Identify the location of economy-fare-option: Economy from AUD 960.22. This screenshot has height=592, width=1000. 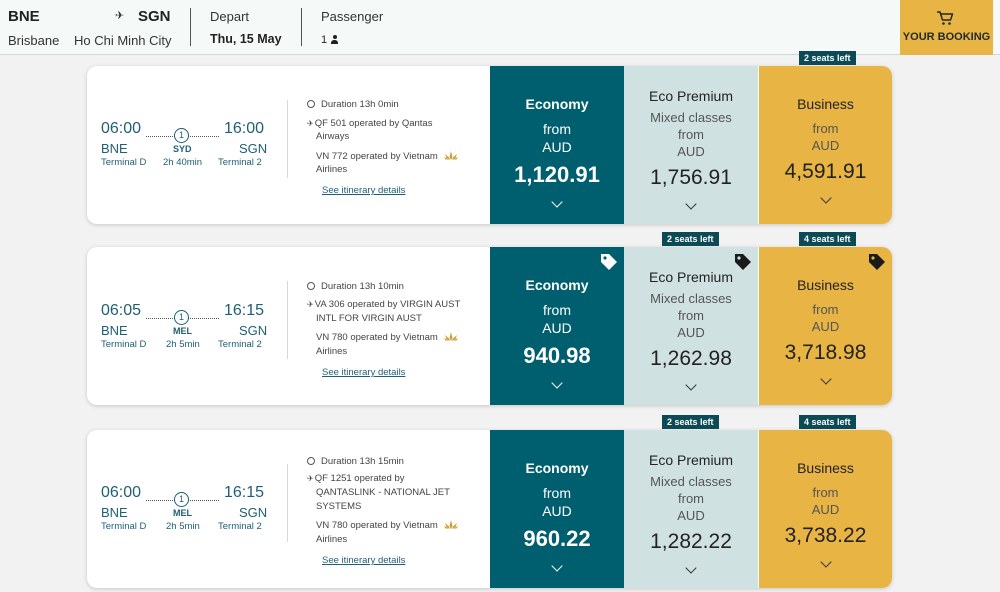
(557, 509).